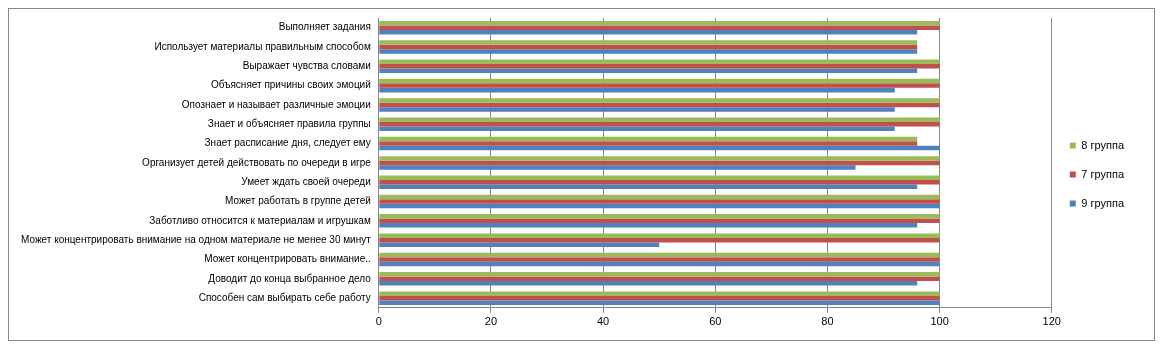  Describe the element at coordinates (827, 321) in the screenshot. I see `x-tick-label: 80` at that location.